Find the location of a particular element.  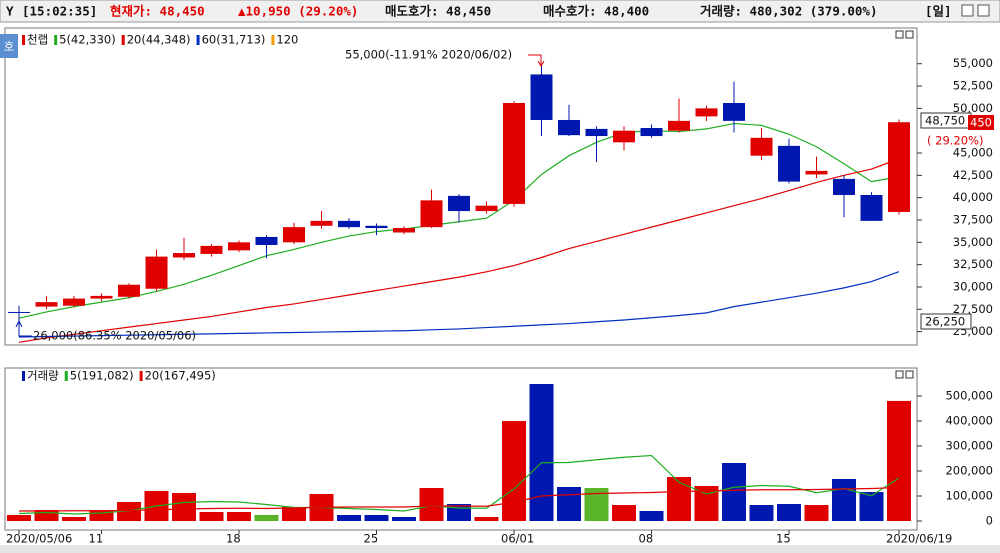

legend-label: 천랩 is located at coordinates (37, 40).